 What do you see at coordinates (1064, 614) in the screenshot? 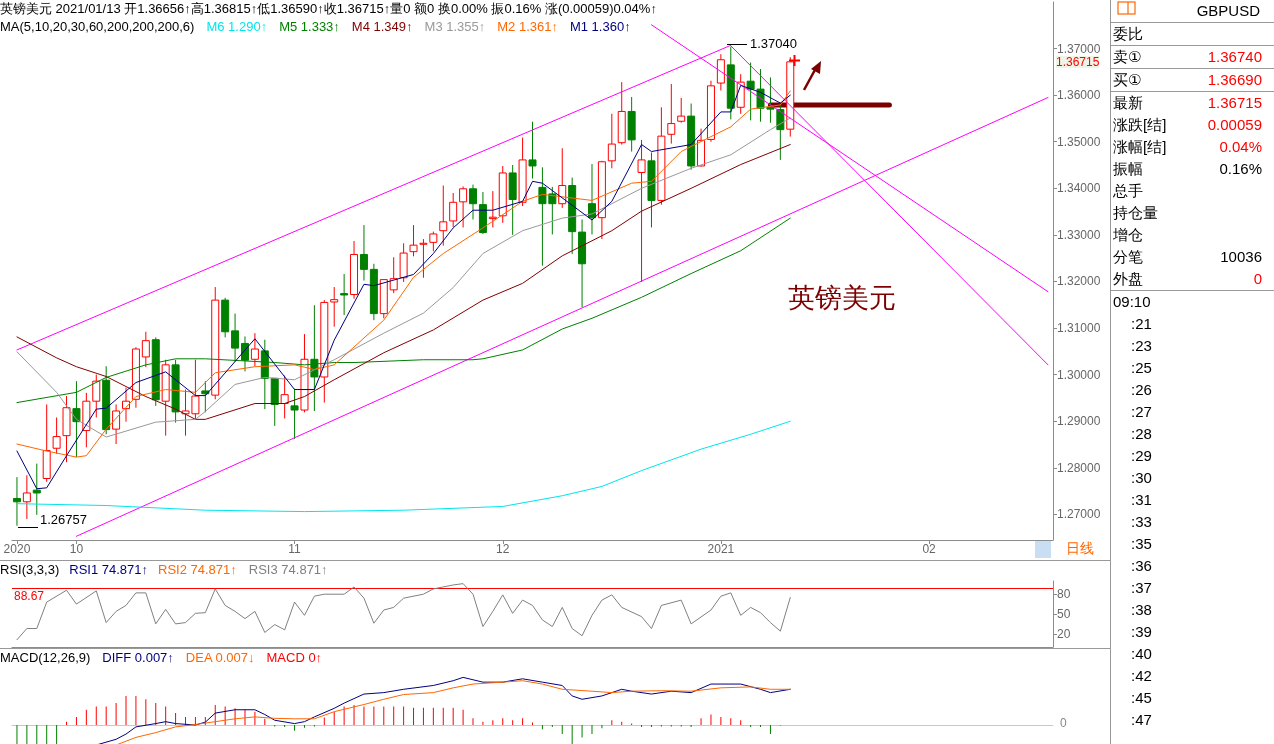
I see `y-tick-label: 50` at bounding box center [1064, 614].